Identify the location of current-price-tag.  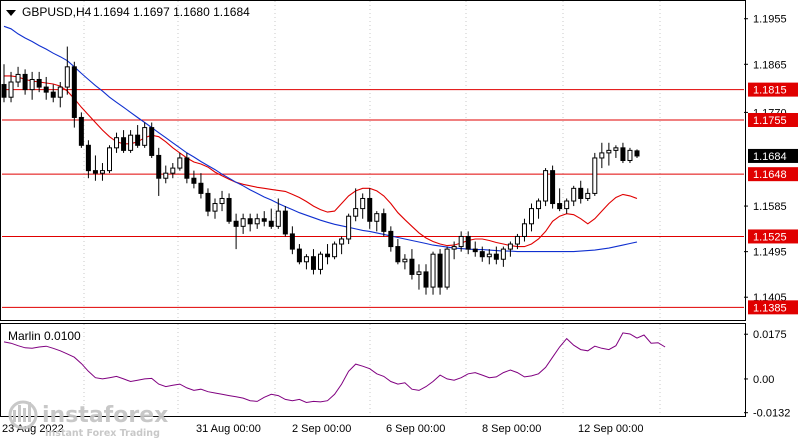
(773, 155).